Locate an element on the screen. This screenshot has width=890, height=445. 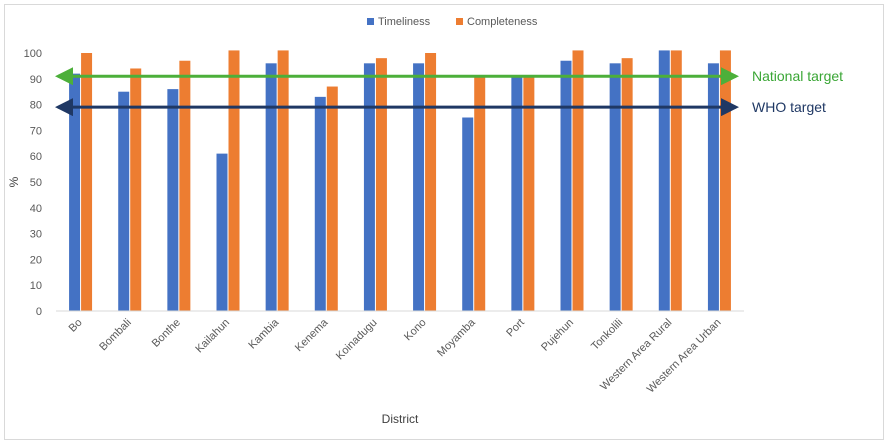
y-tick-label: 70 is located at coordinates (36, 131).